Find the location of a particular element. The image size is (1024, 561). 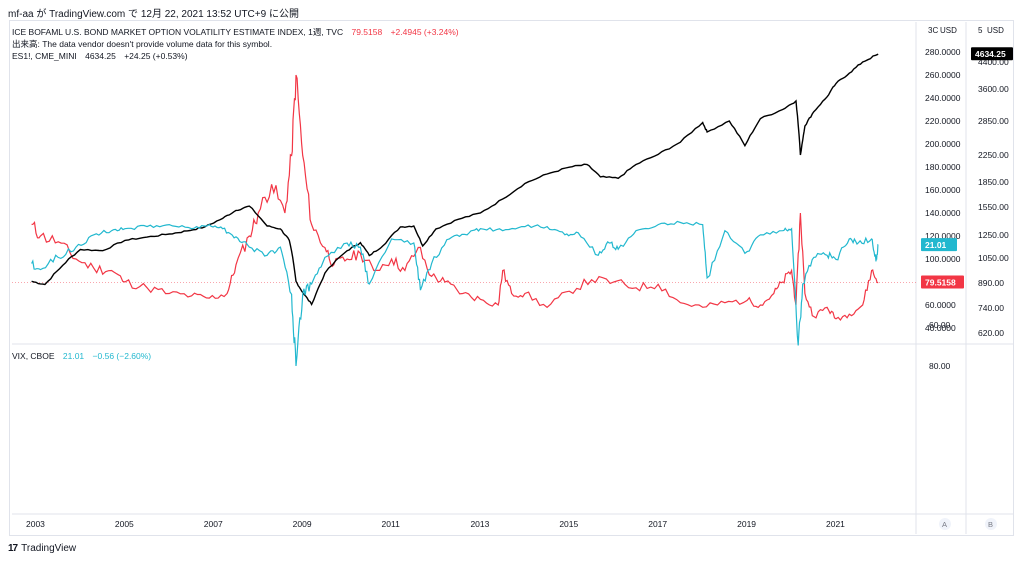

es-axis-tick-label: 2850.00 is located at coordinates (993, 121).